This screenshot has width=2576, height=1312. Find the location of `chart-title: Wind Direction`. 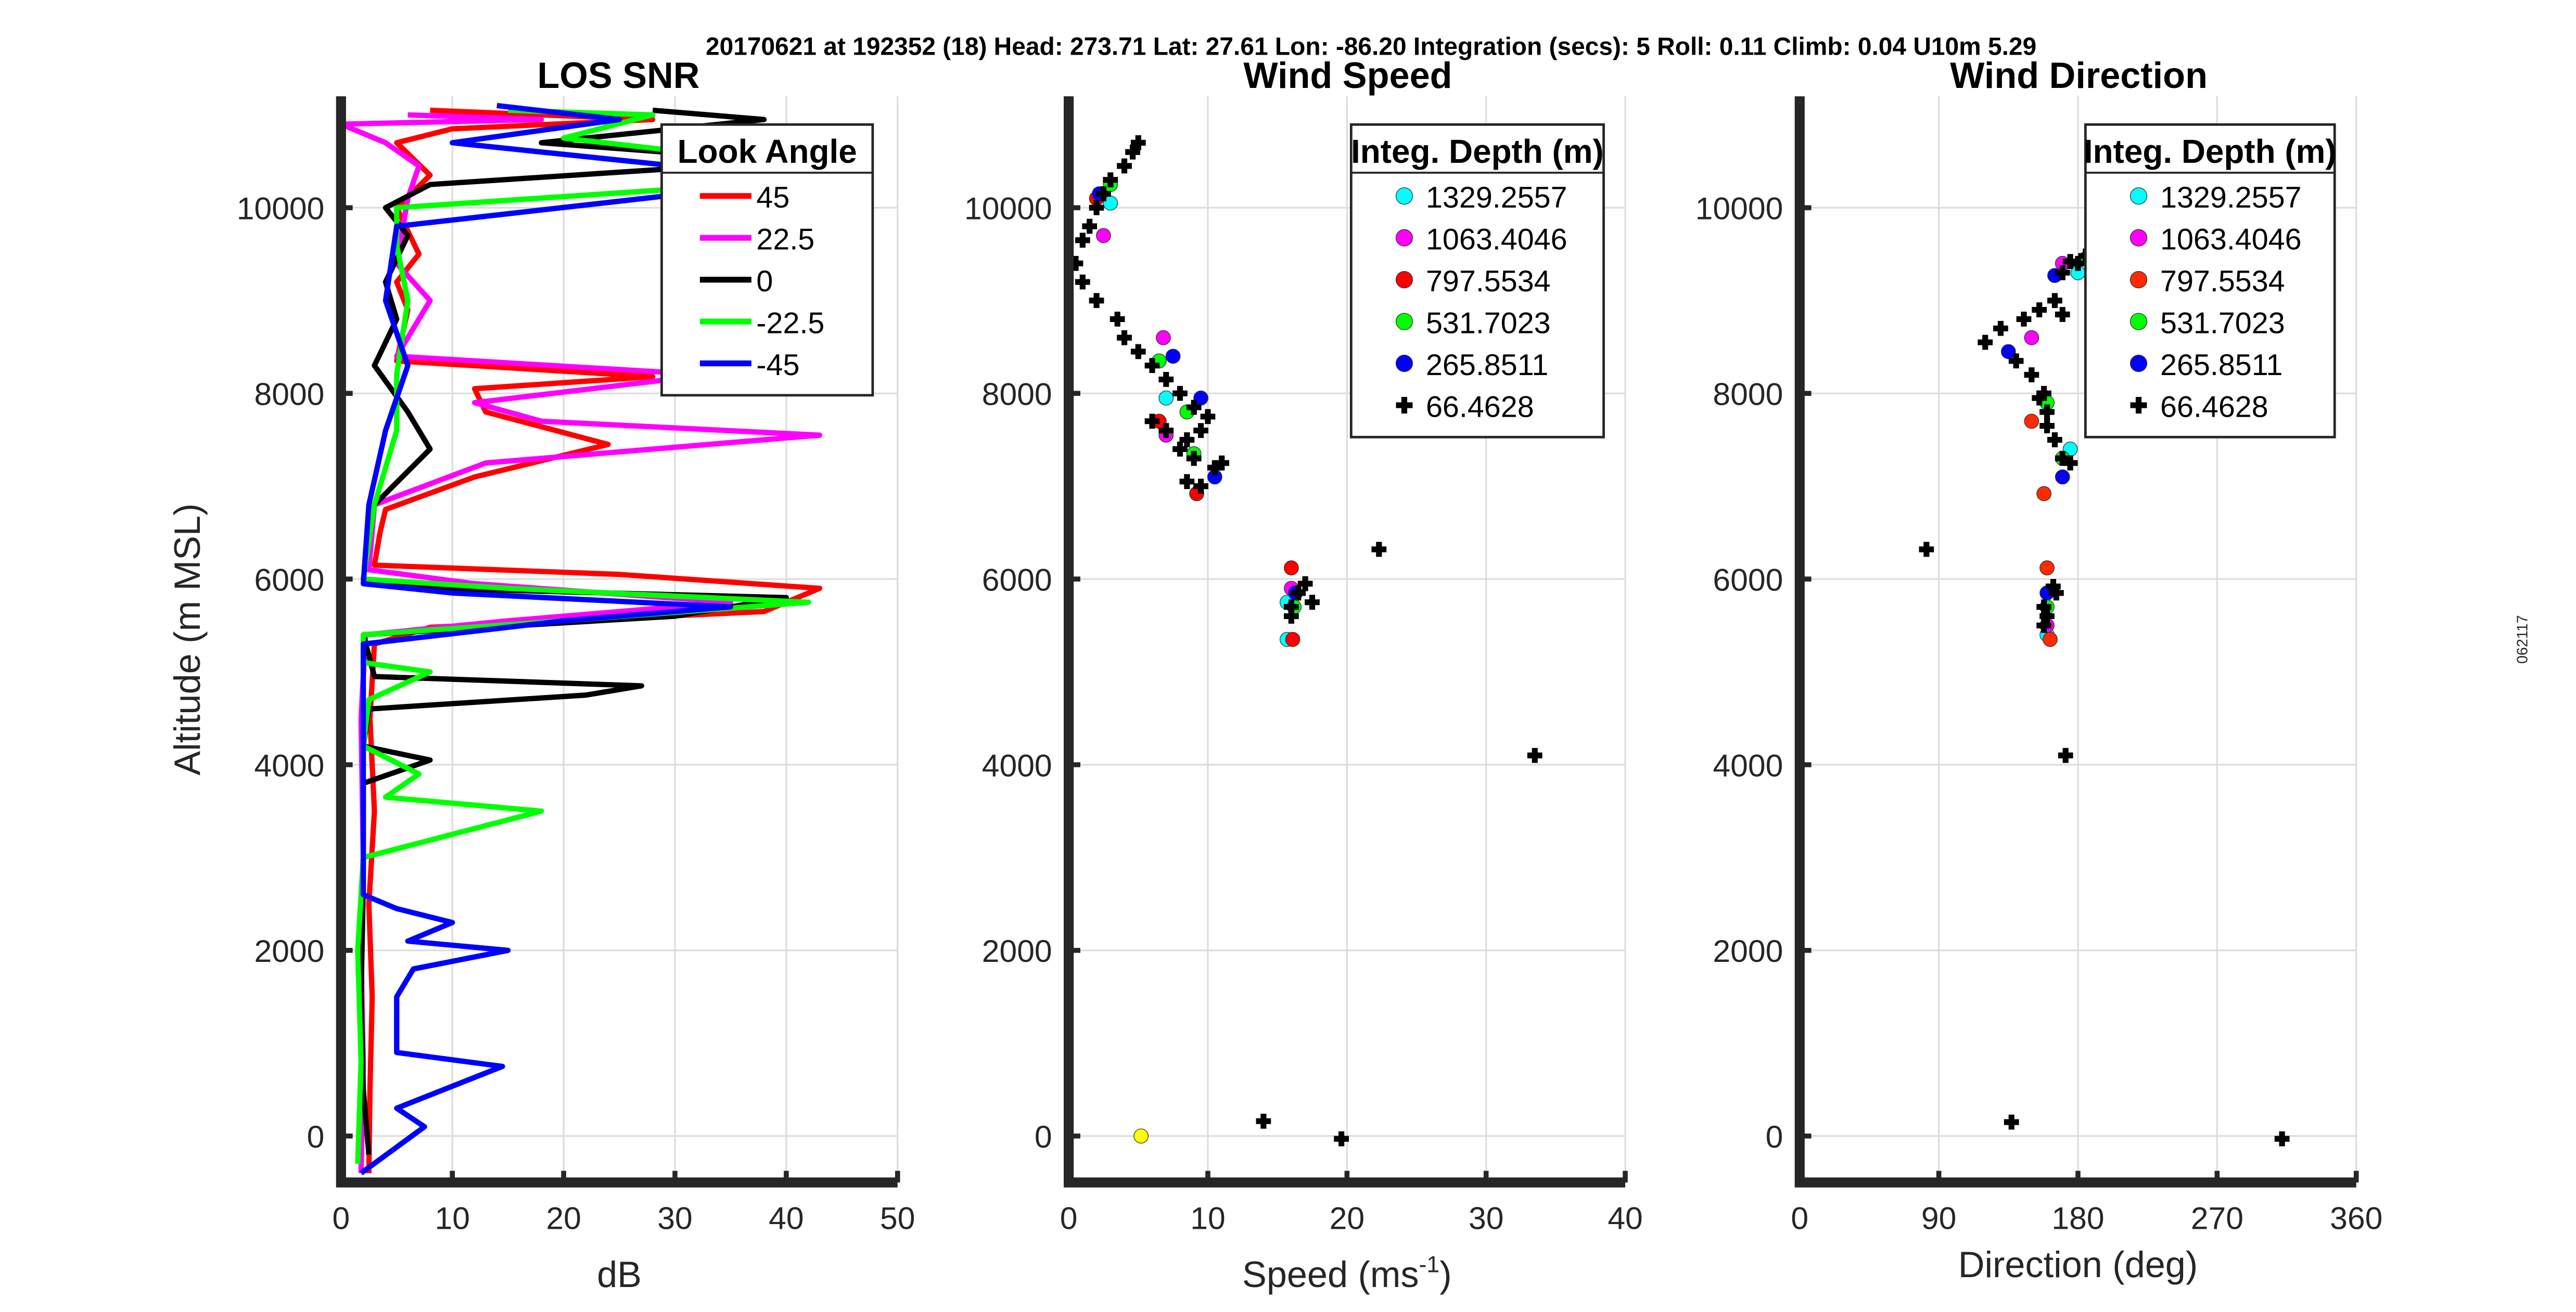

chart-title: Wind Direction is located at coordinates (2079, 75).